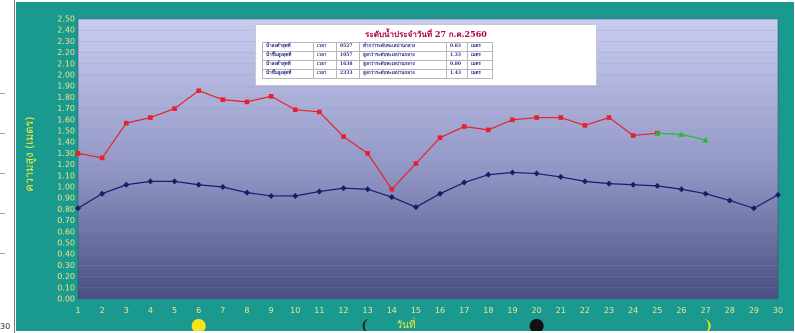  Describe the element at coordinates (198, 310) in the screenshot. I see `x-tick-label: 6` at that location.